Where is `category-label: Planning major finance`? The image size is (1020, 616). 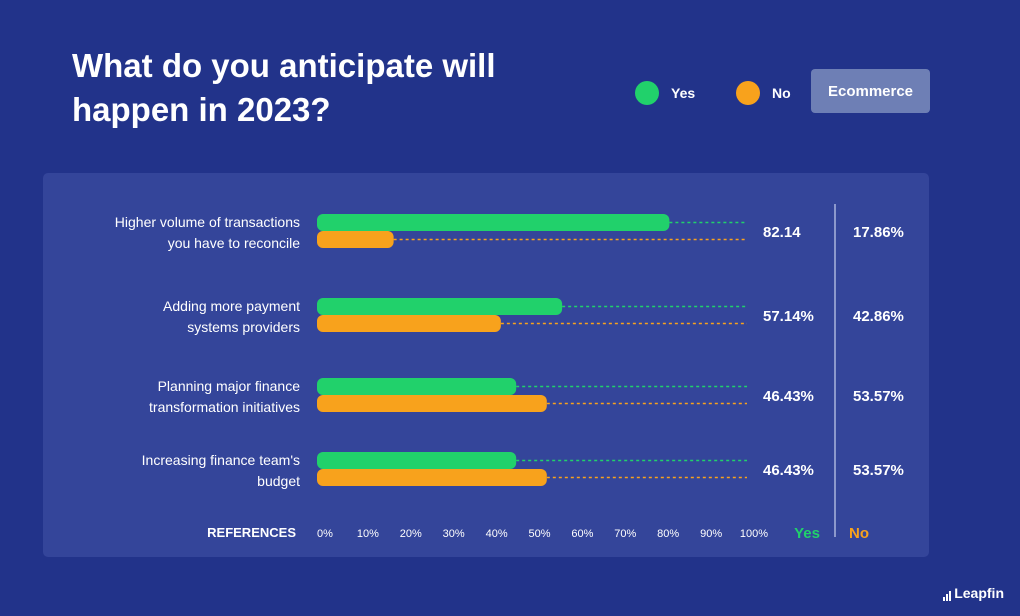
category-label: Planning major finance is located at coordinates (229, 386).